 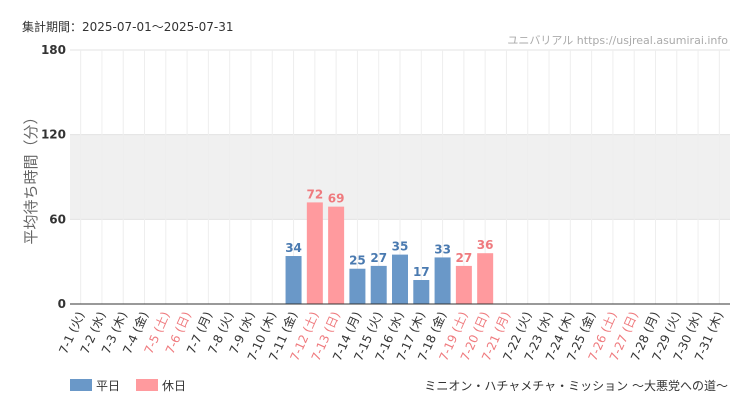 What do you see at coordinates (485, 245) in the screenshot?
I see `data-label: 36` at bounding box center [485, 245].